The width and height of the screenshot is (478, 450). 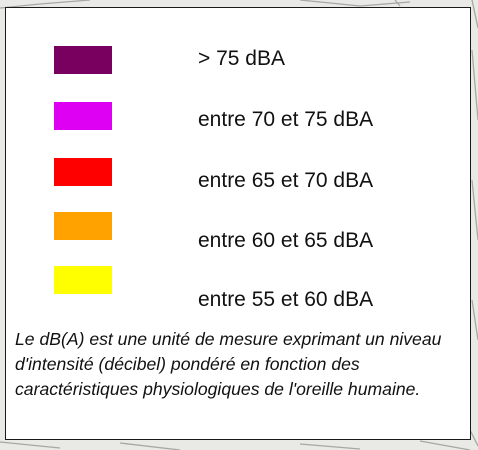 I want to click on legend-label: > 75 dBA, so click(x=241, y=58).